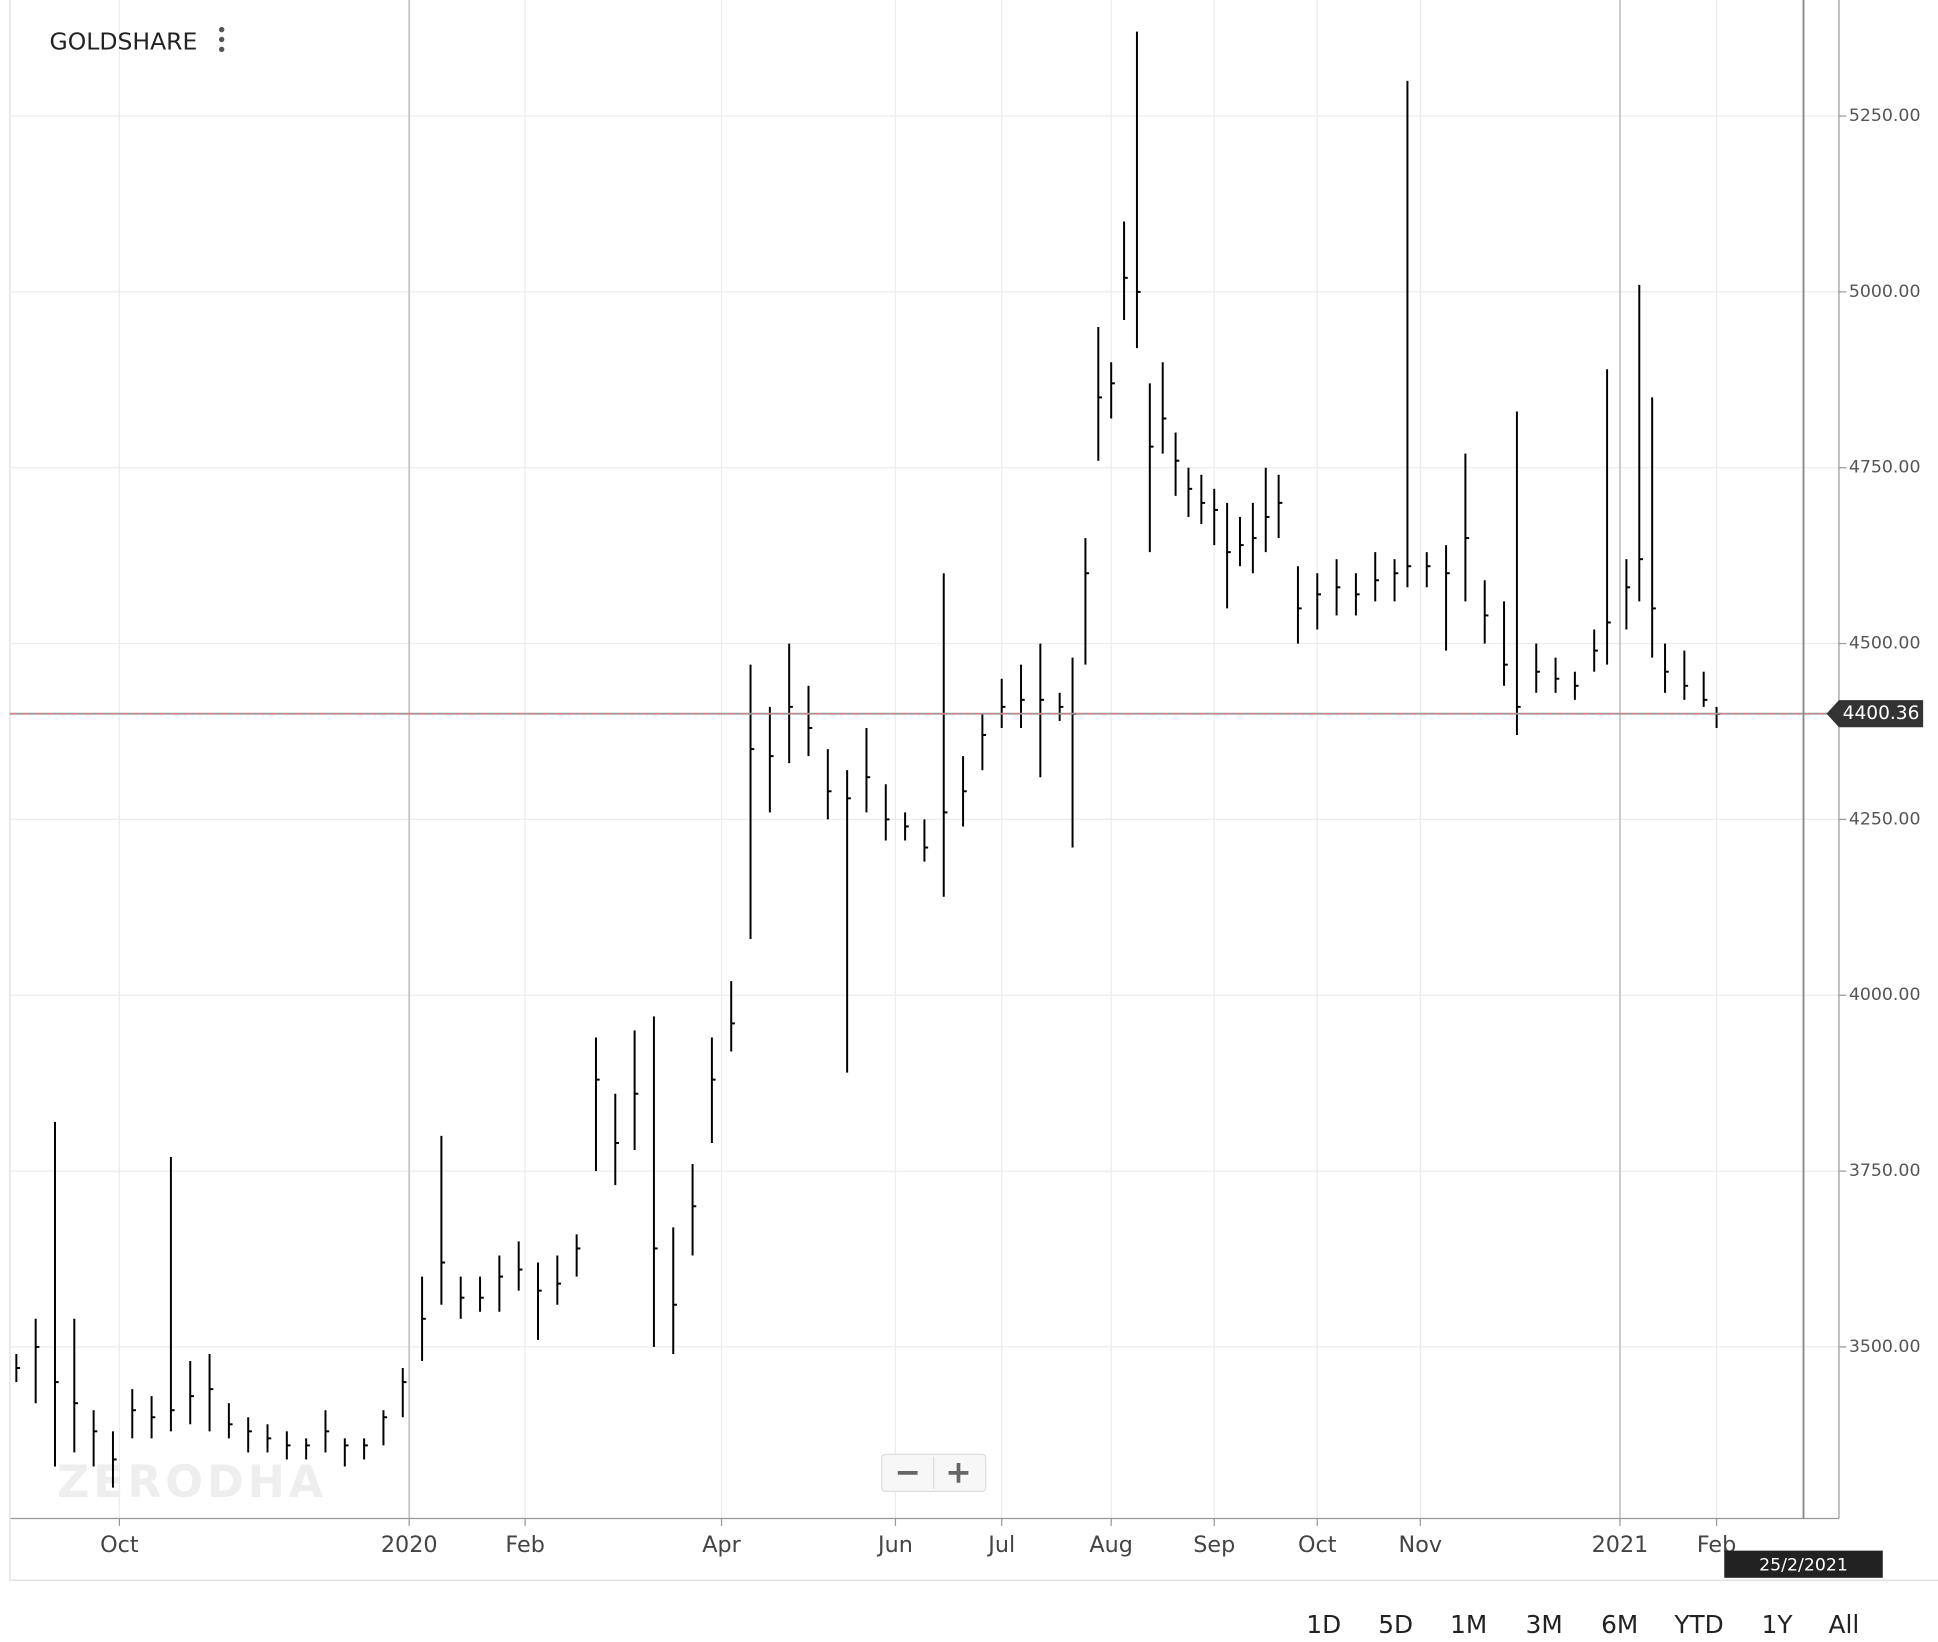 This screenshot has width=1938, height=1642. Describe the element at coordinates (1885, 116) in the screenshot. I see `y-tick-label: 5250.00` at that location.